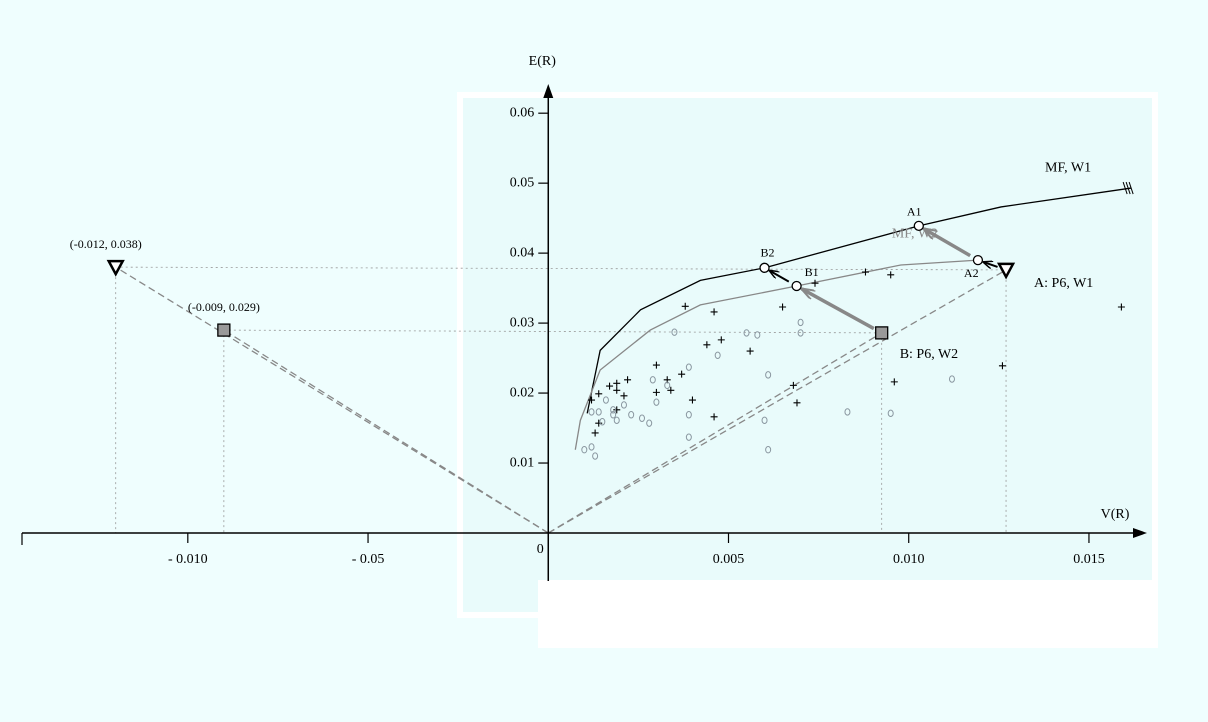 This screenshot has height=722, width=1208. I want to click on y-tick-label: 0.02, so click(522, 392).